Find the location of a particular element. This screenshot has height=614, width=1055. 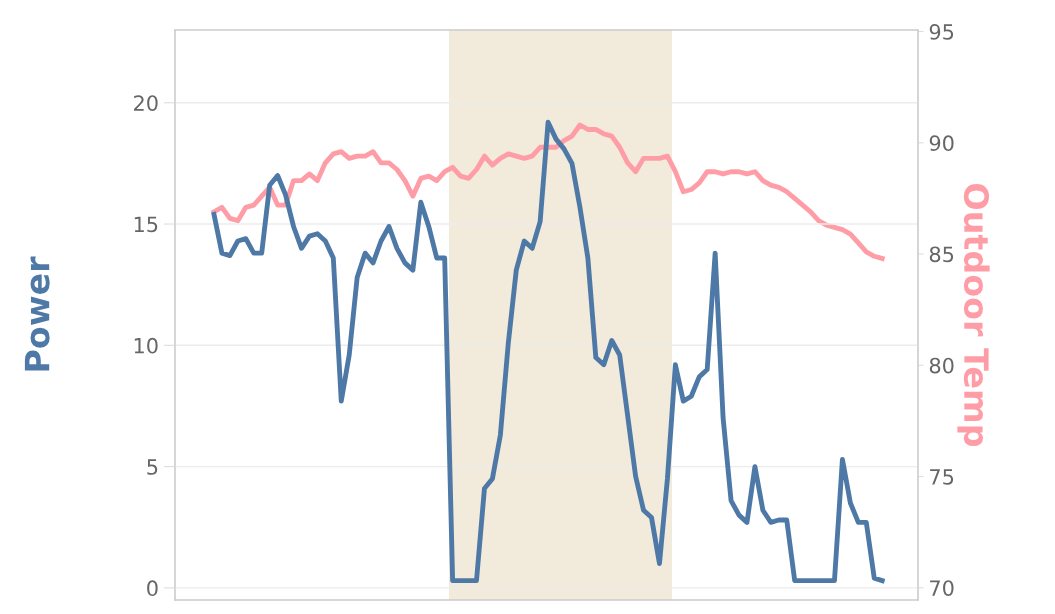

y-tick-label: 5 is located at coordinates (152, 467).